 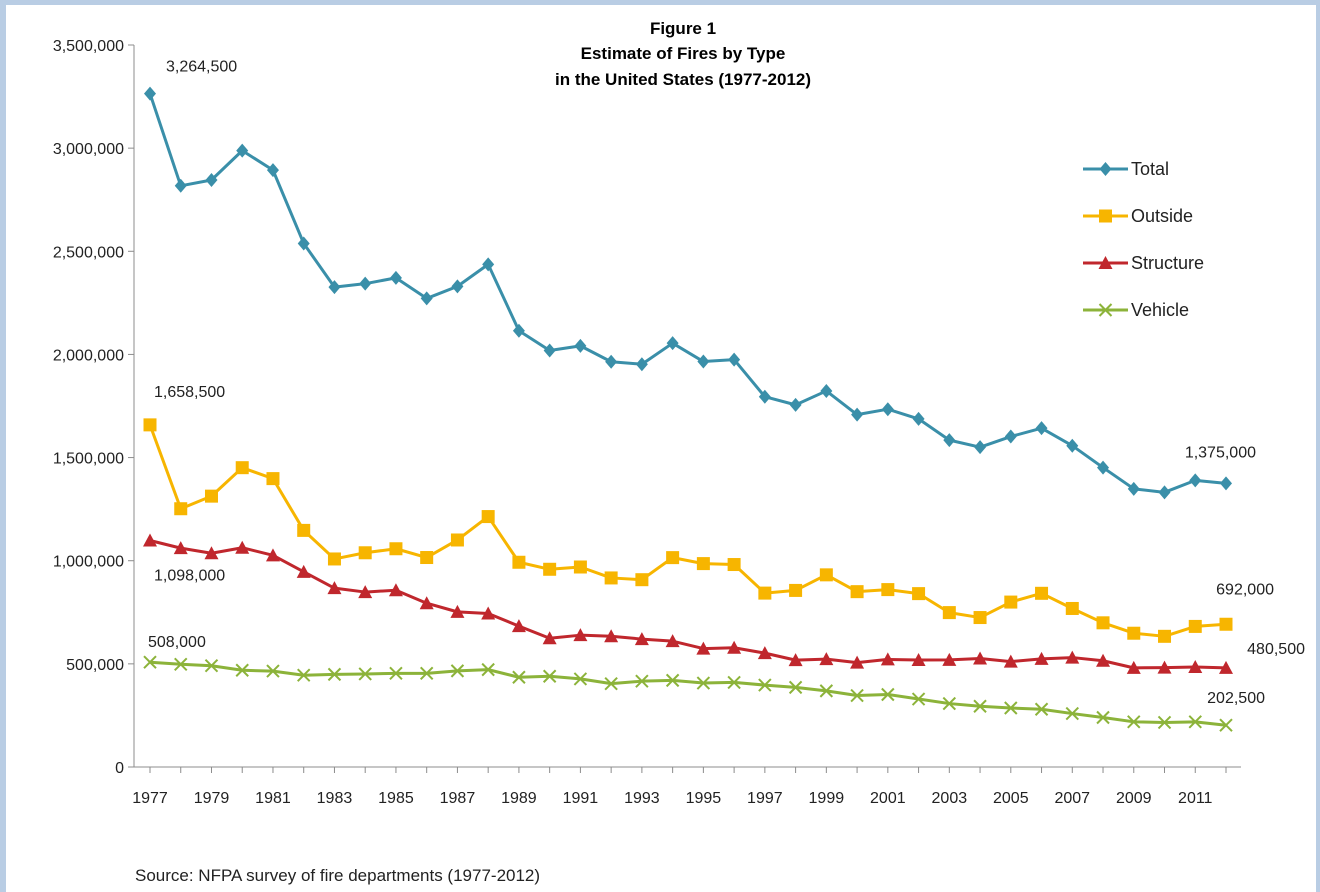 I want to click on y-tick-label: 500,000, so click(x=95, y=665).